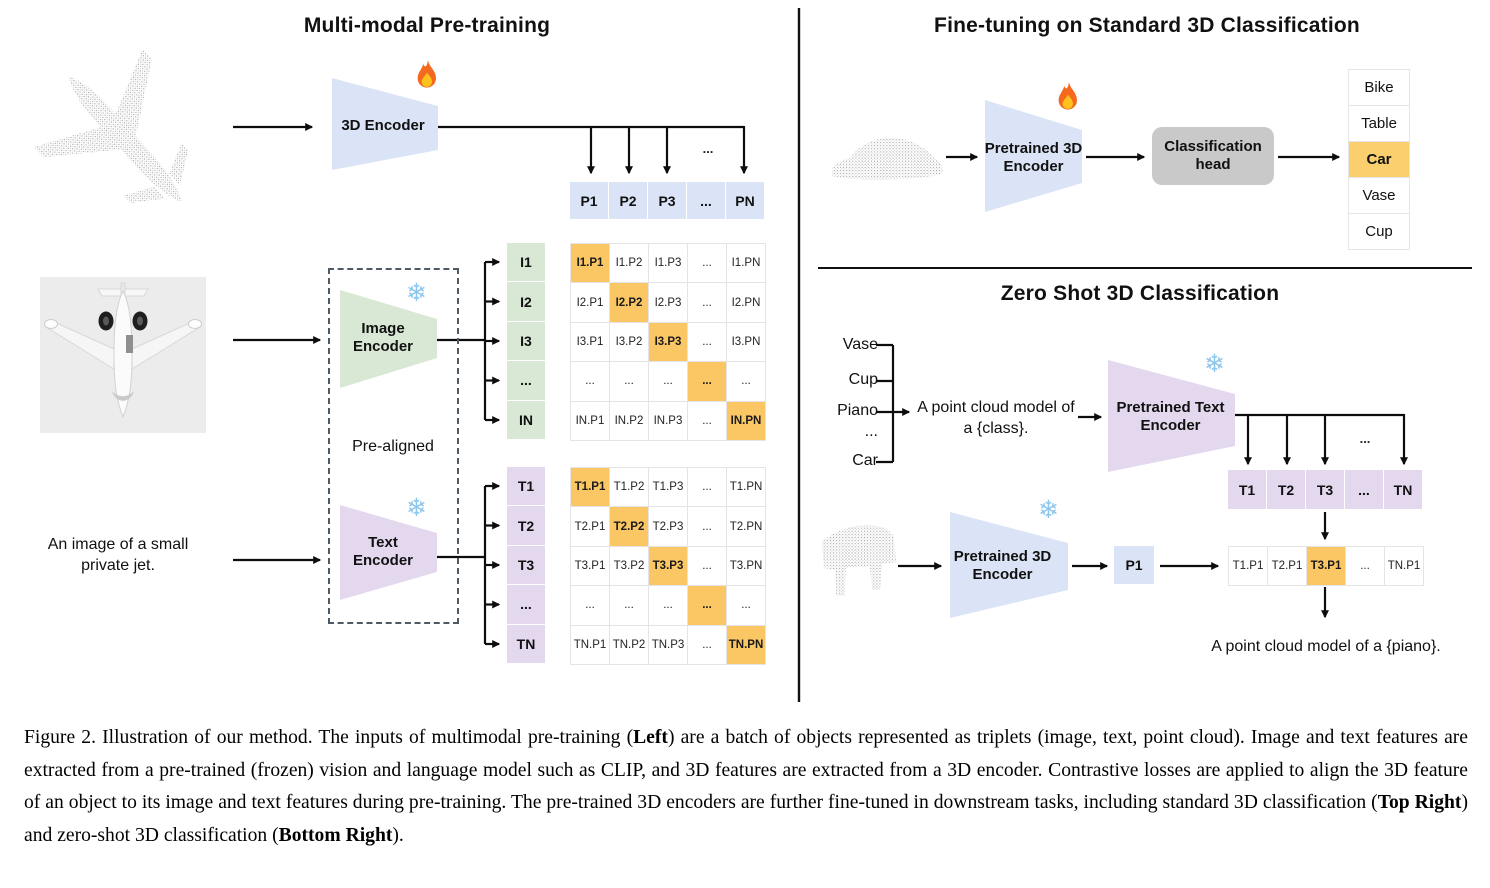 This screenshot has height=888, width=1490. What do you see at coordinates (843, 400) in the screenshot?
I see `class-words: Vase Cup Piano... Car` at bounding box center [843, 400].